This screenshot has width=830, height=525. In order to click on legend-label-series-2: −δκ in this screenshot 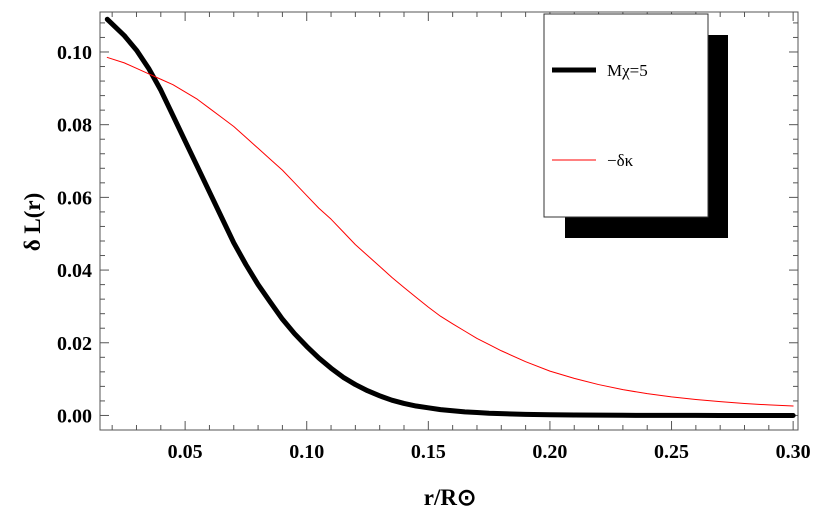, I will do `click(620, 160)`.